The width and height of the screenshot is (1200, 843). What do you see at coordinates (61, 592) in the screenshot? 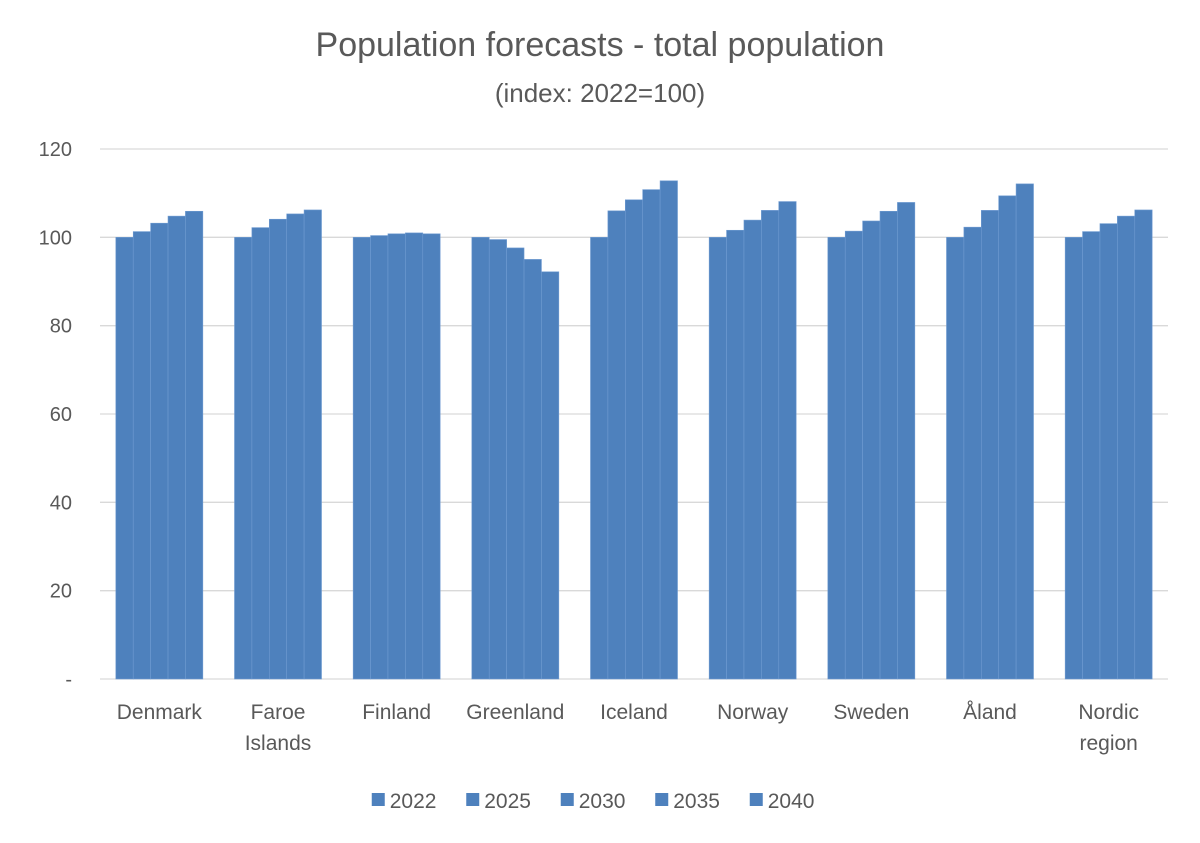
I see `y-tick-label: 20` at bounding box center [61, 592].